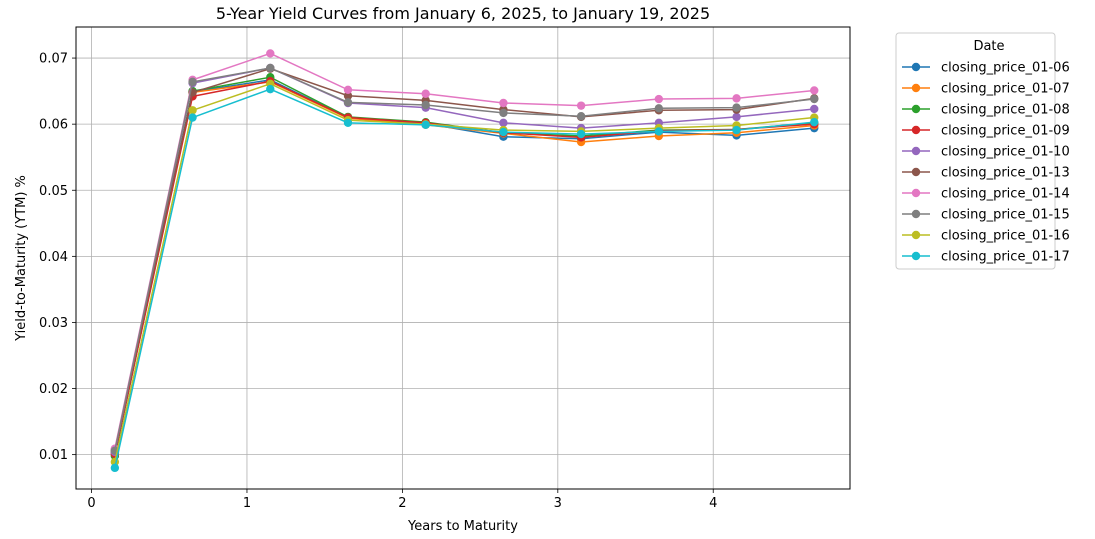  I want to click on legend-item: closing_price_01-17, so click(986, 257).